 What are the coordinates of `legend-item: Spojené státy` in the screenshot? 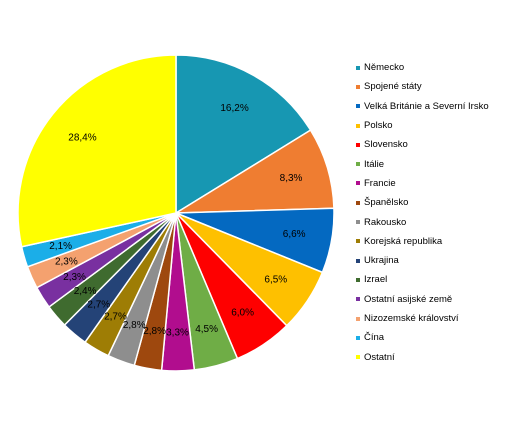 It's located at (436, 86).